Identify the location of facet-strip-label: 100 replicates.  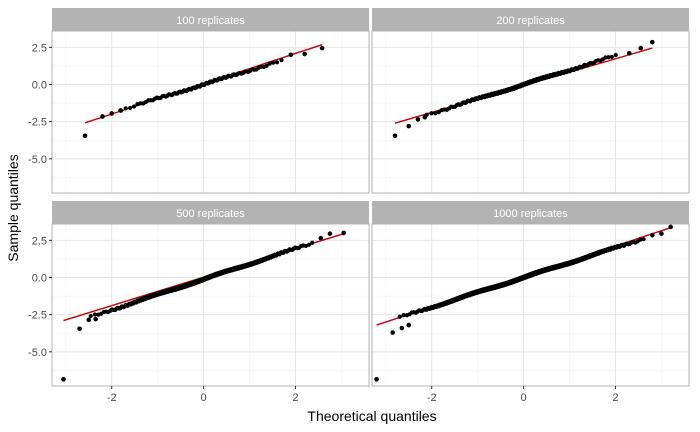
(210, 21).